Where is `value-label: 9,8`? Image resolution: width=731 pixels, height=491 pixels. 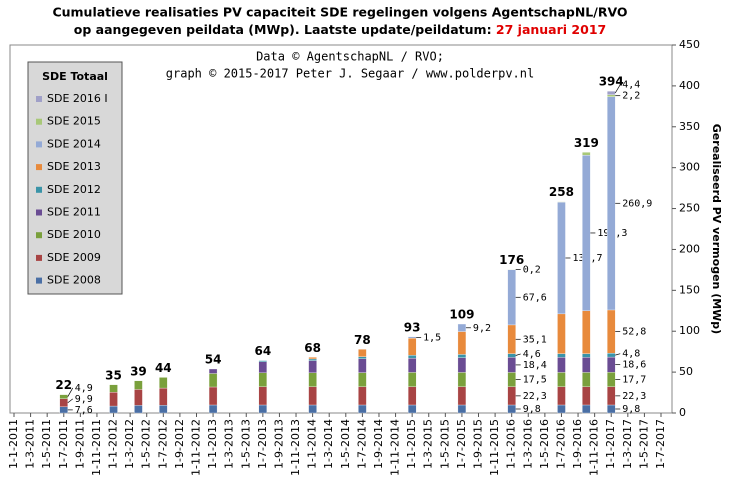
value-label: 9,8 is located at coordinates (532, 409).